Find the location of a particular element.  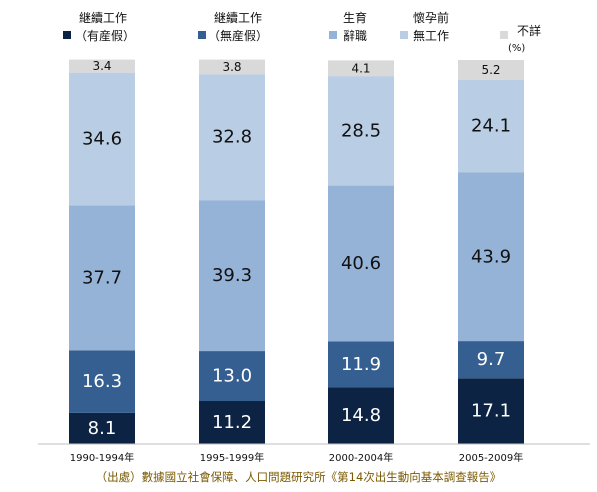

data-label: 17.1 is located at coordinates (491, 411).